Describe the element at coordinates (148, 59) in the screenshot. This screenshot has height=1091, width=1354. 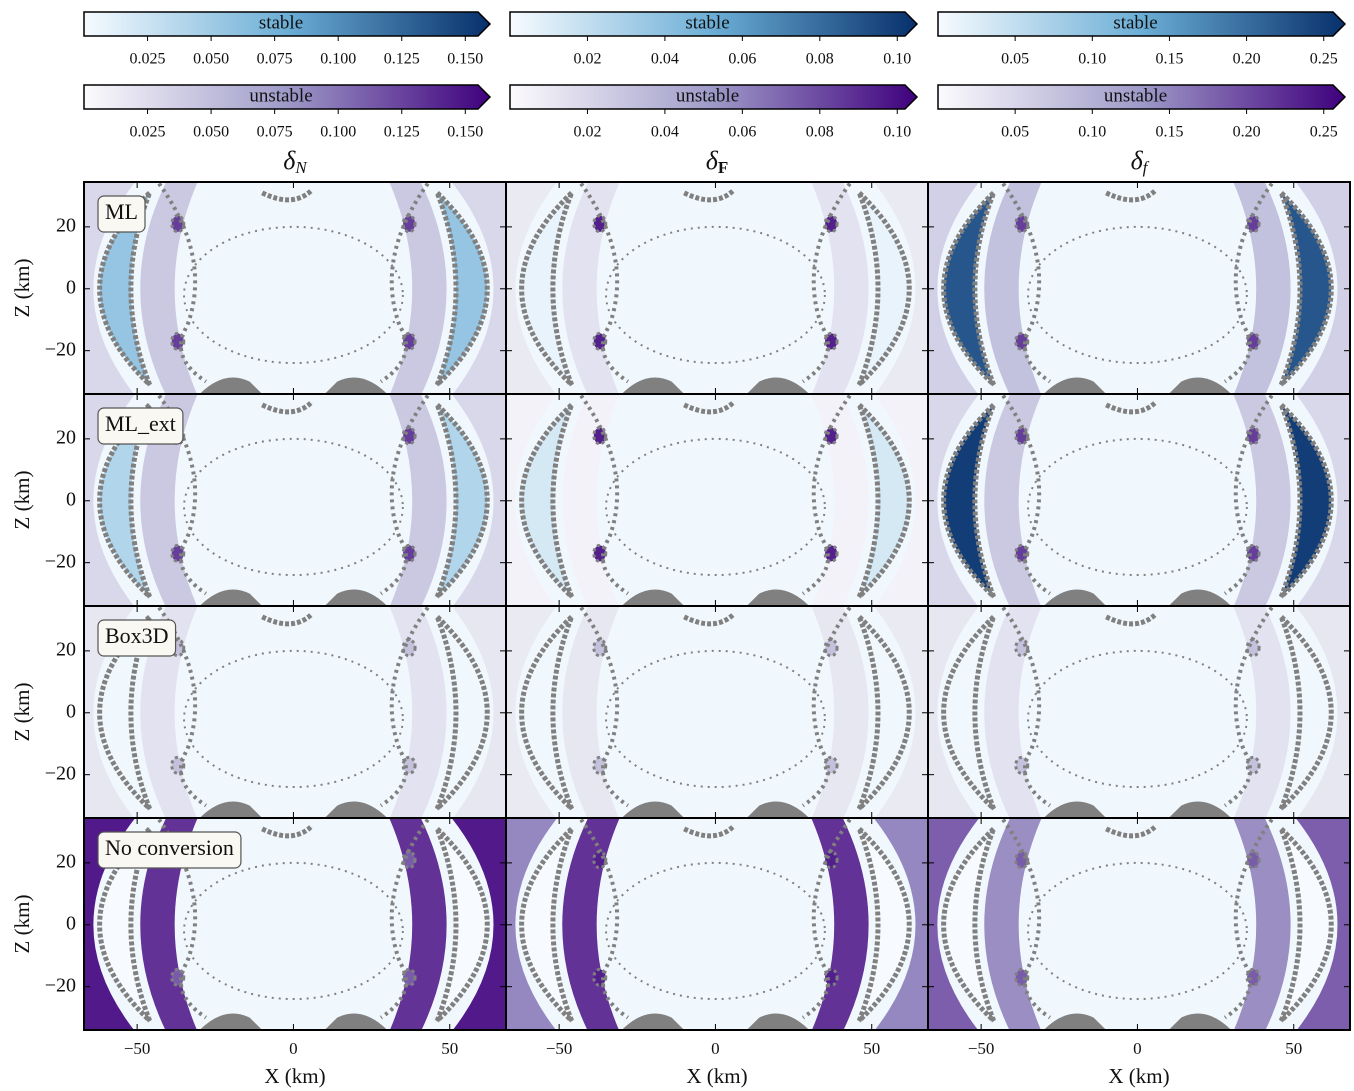
I see `colorbar-tick-label: 0.025` at that location.